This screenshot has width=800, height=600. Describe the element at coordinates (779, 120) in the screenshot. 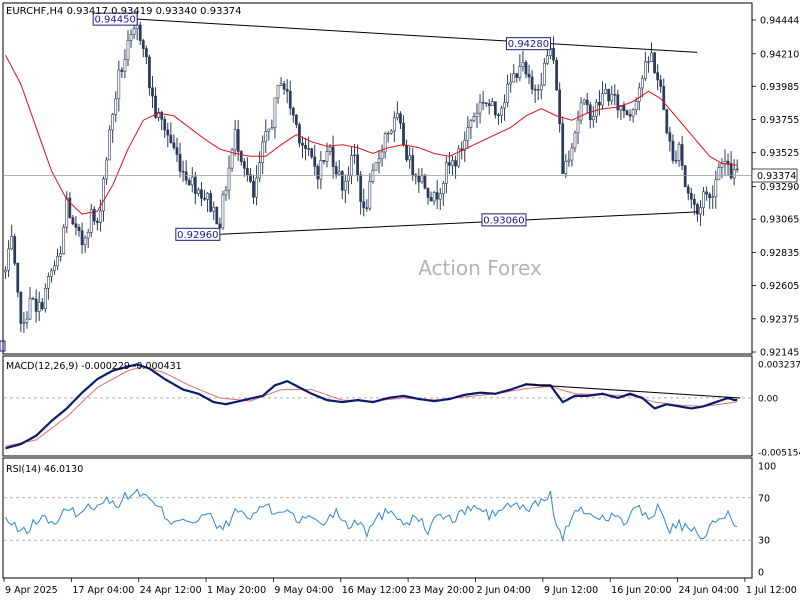

I see `price-tick-label: 0.93755` at that location.